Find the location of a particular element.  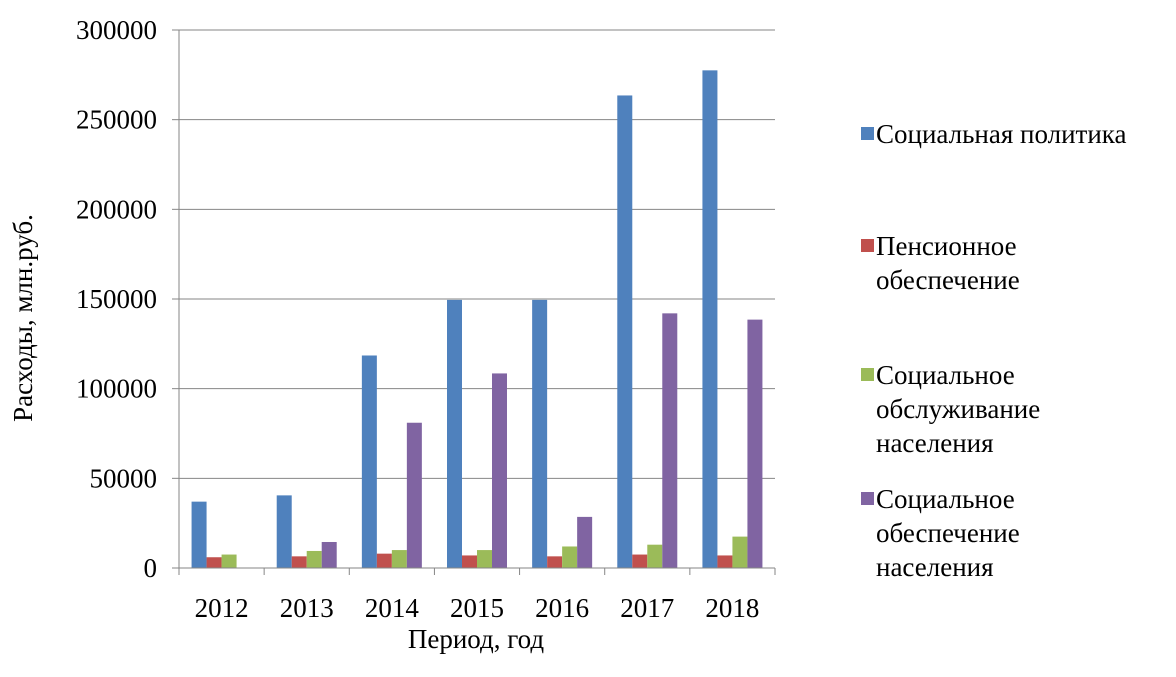

y-tick-labels: 0 50000 100000 150000 200000 250000 300000 is located at coordinates (116, 299).